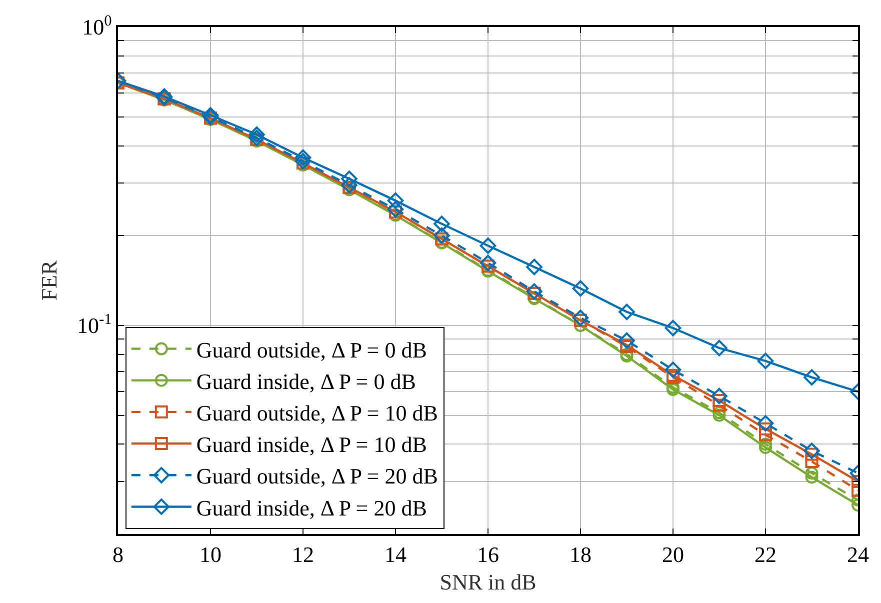 This screenshot has width=881, height=603. What do you see at coordinates (488, 582) in the screenshot?
I see `x-axis-title: SNR in dB` at bounding box center [488, 582].